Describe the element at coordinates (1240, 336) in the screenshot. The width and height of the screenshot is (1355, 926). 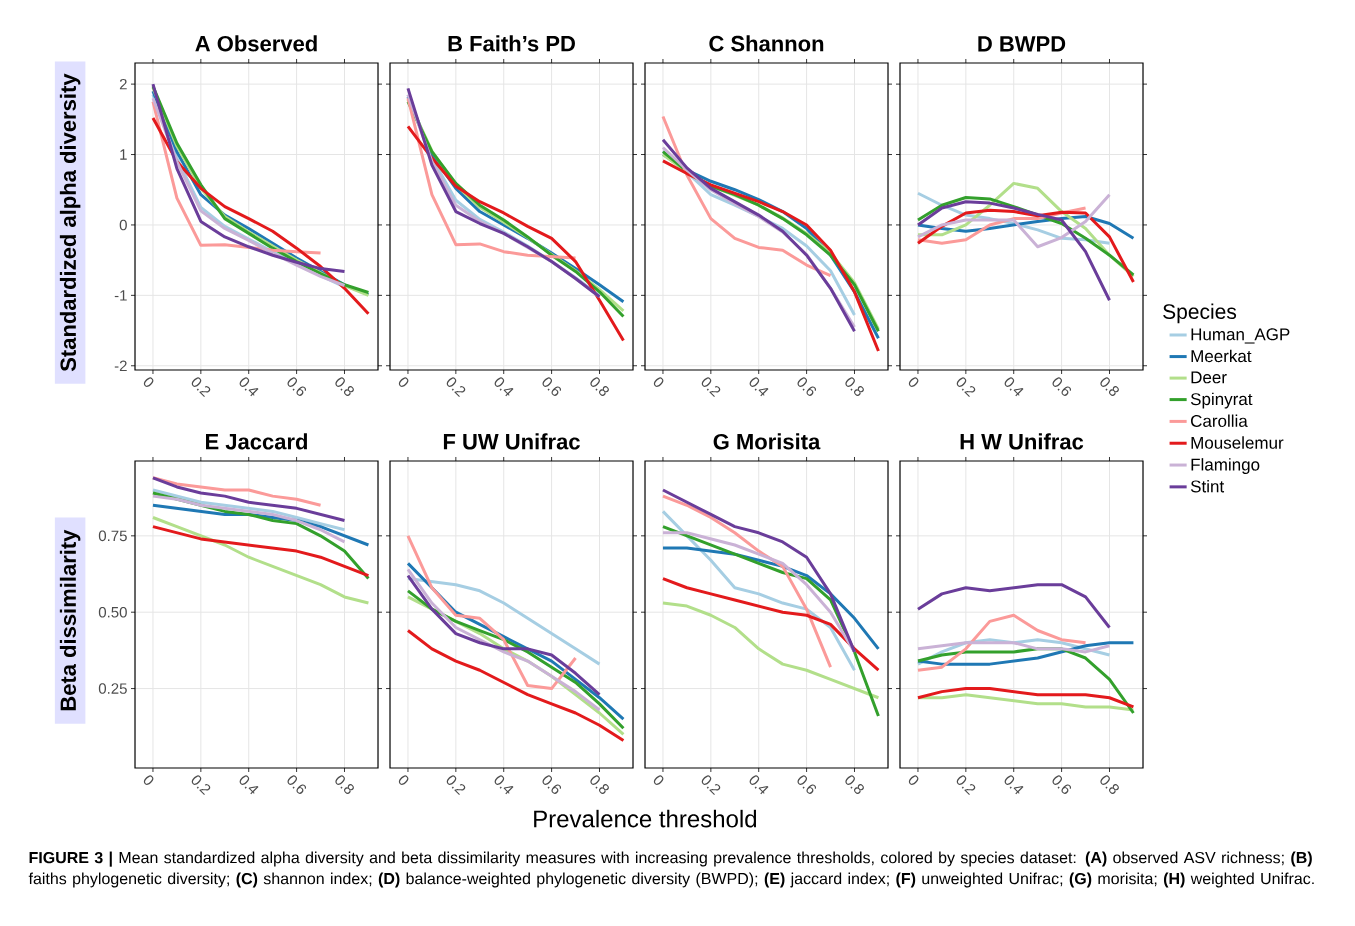
I see `legend-label: Human_AGP` at that location.